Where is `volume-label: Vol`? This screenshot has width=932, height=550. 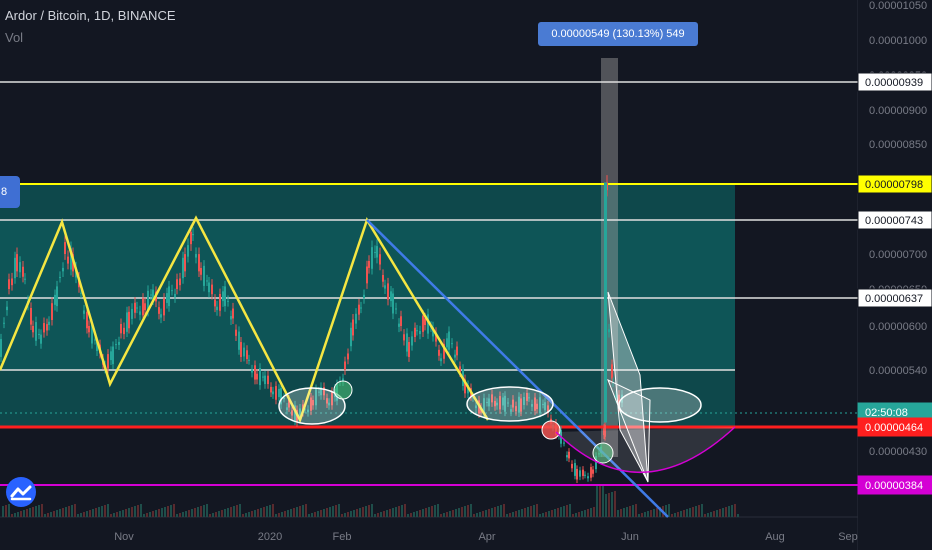
volume-label: Vol is located at coordinates (14, 37).